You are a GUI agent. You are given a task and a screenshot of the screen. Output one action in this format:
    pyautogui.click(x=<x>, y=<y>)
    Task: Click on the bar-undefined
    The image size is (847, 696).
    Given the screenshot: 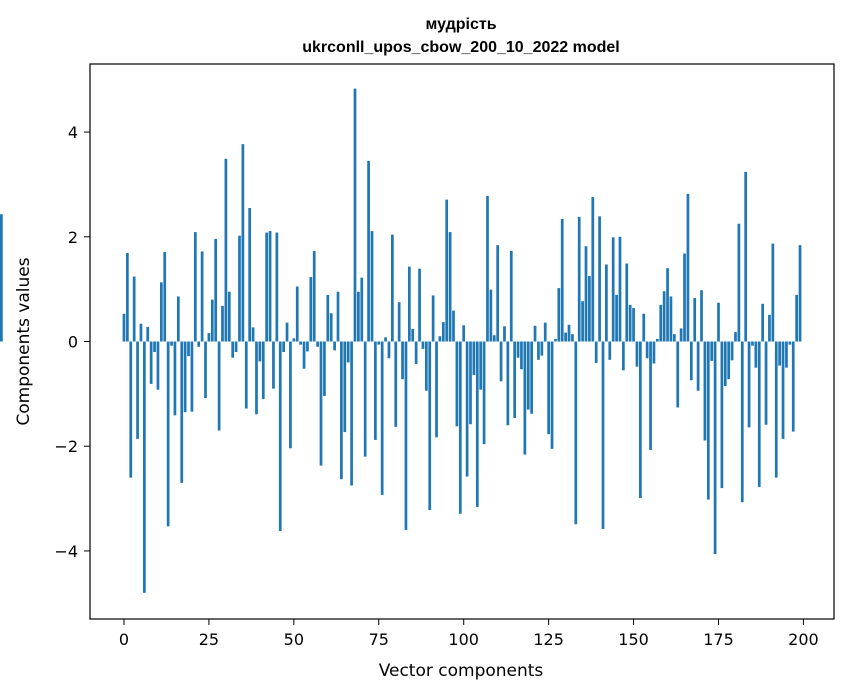 What is the action you would take?
    pyautogui.click(x=1, y=278)
    